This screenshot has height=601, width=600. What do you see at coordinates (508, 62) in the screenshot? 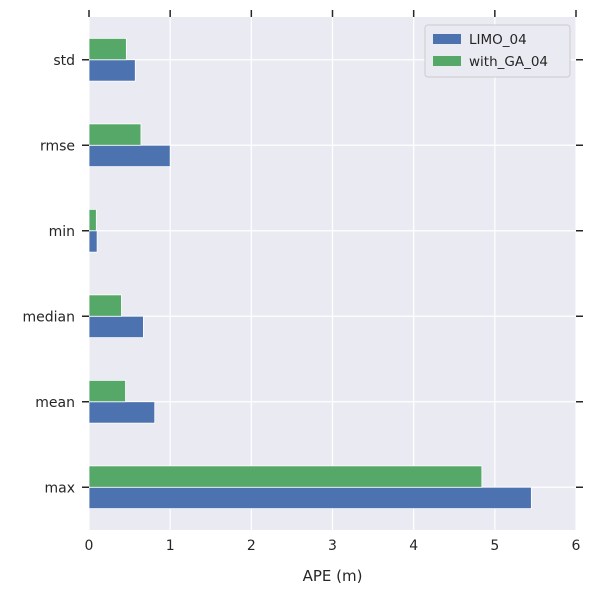
I see `legend-label: with_GA_04` at bounding box center [508, 62].